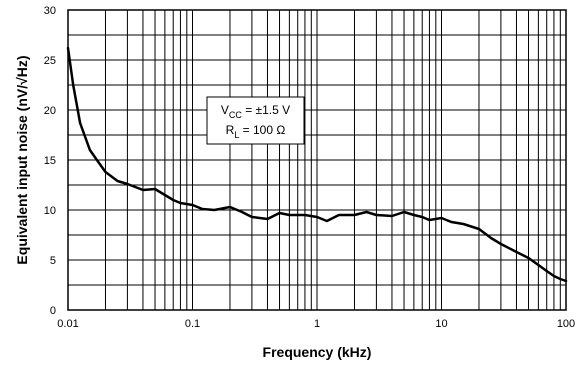 Image resolution: width=584 pixels, height=365 pixels. I want to click on vcc-annotation: VCC = ±1.5 V, so click(255, 111).